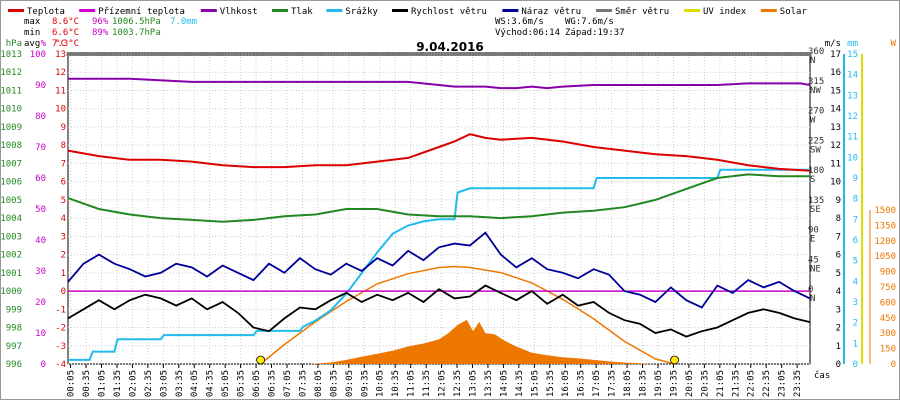 The image size is (900, 404). I want to click on x-tick-label: 00:35, so click(87, 383).